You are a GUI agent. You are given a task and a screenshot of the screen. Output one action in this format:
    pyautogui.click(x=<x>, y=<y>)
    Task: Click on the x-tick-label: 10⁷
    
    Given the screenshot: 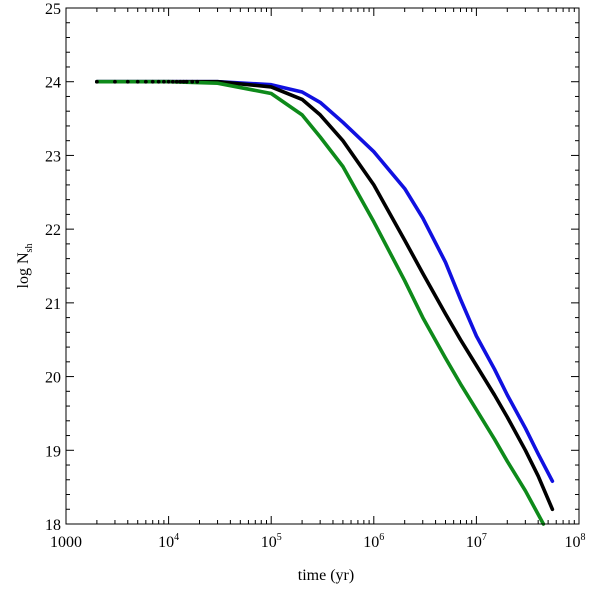 What is the action you would take?
    pyautogui.click(x=476, y=541)
    